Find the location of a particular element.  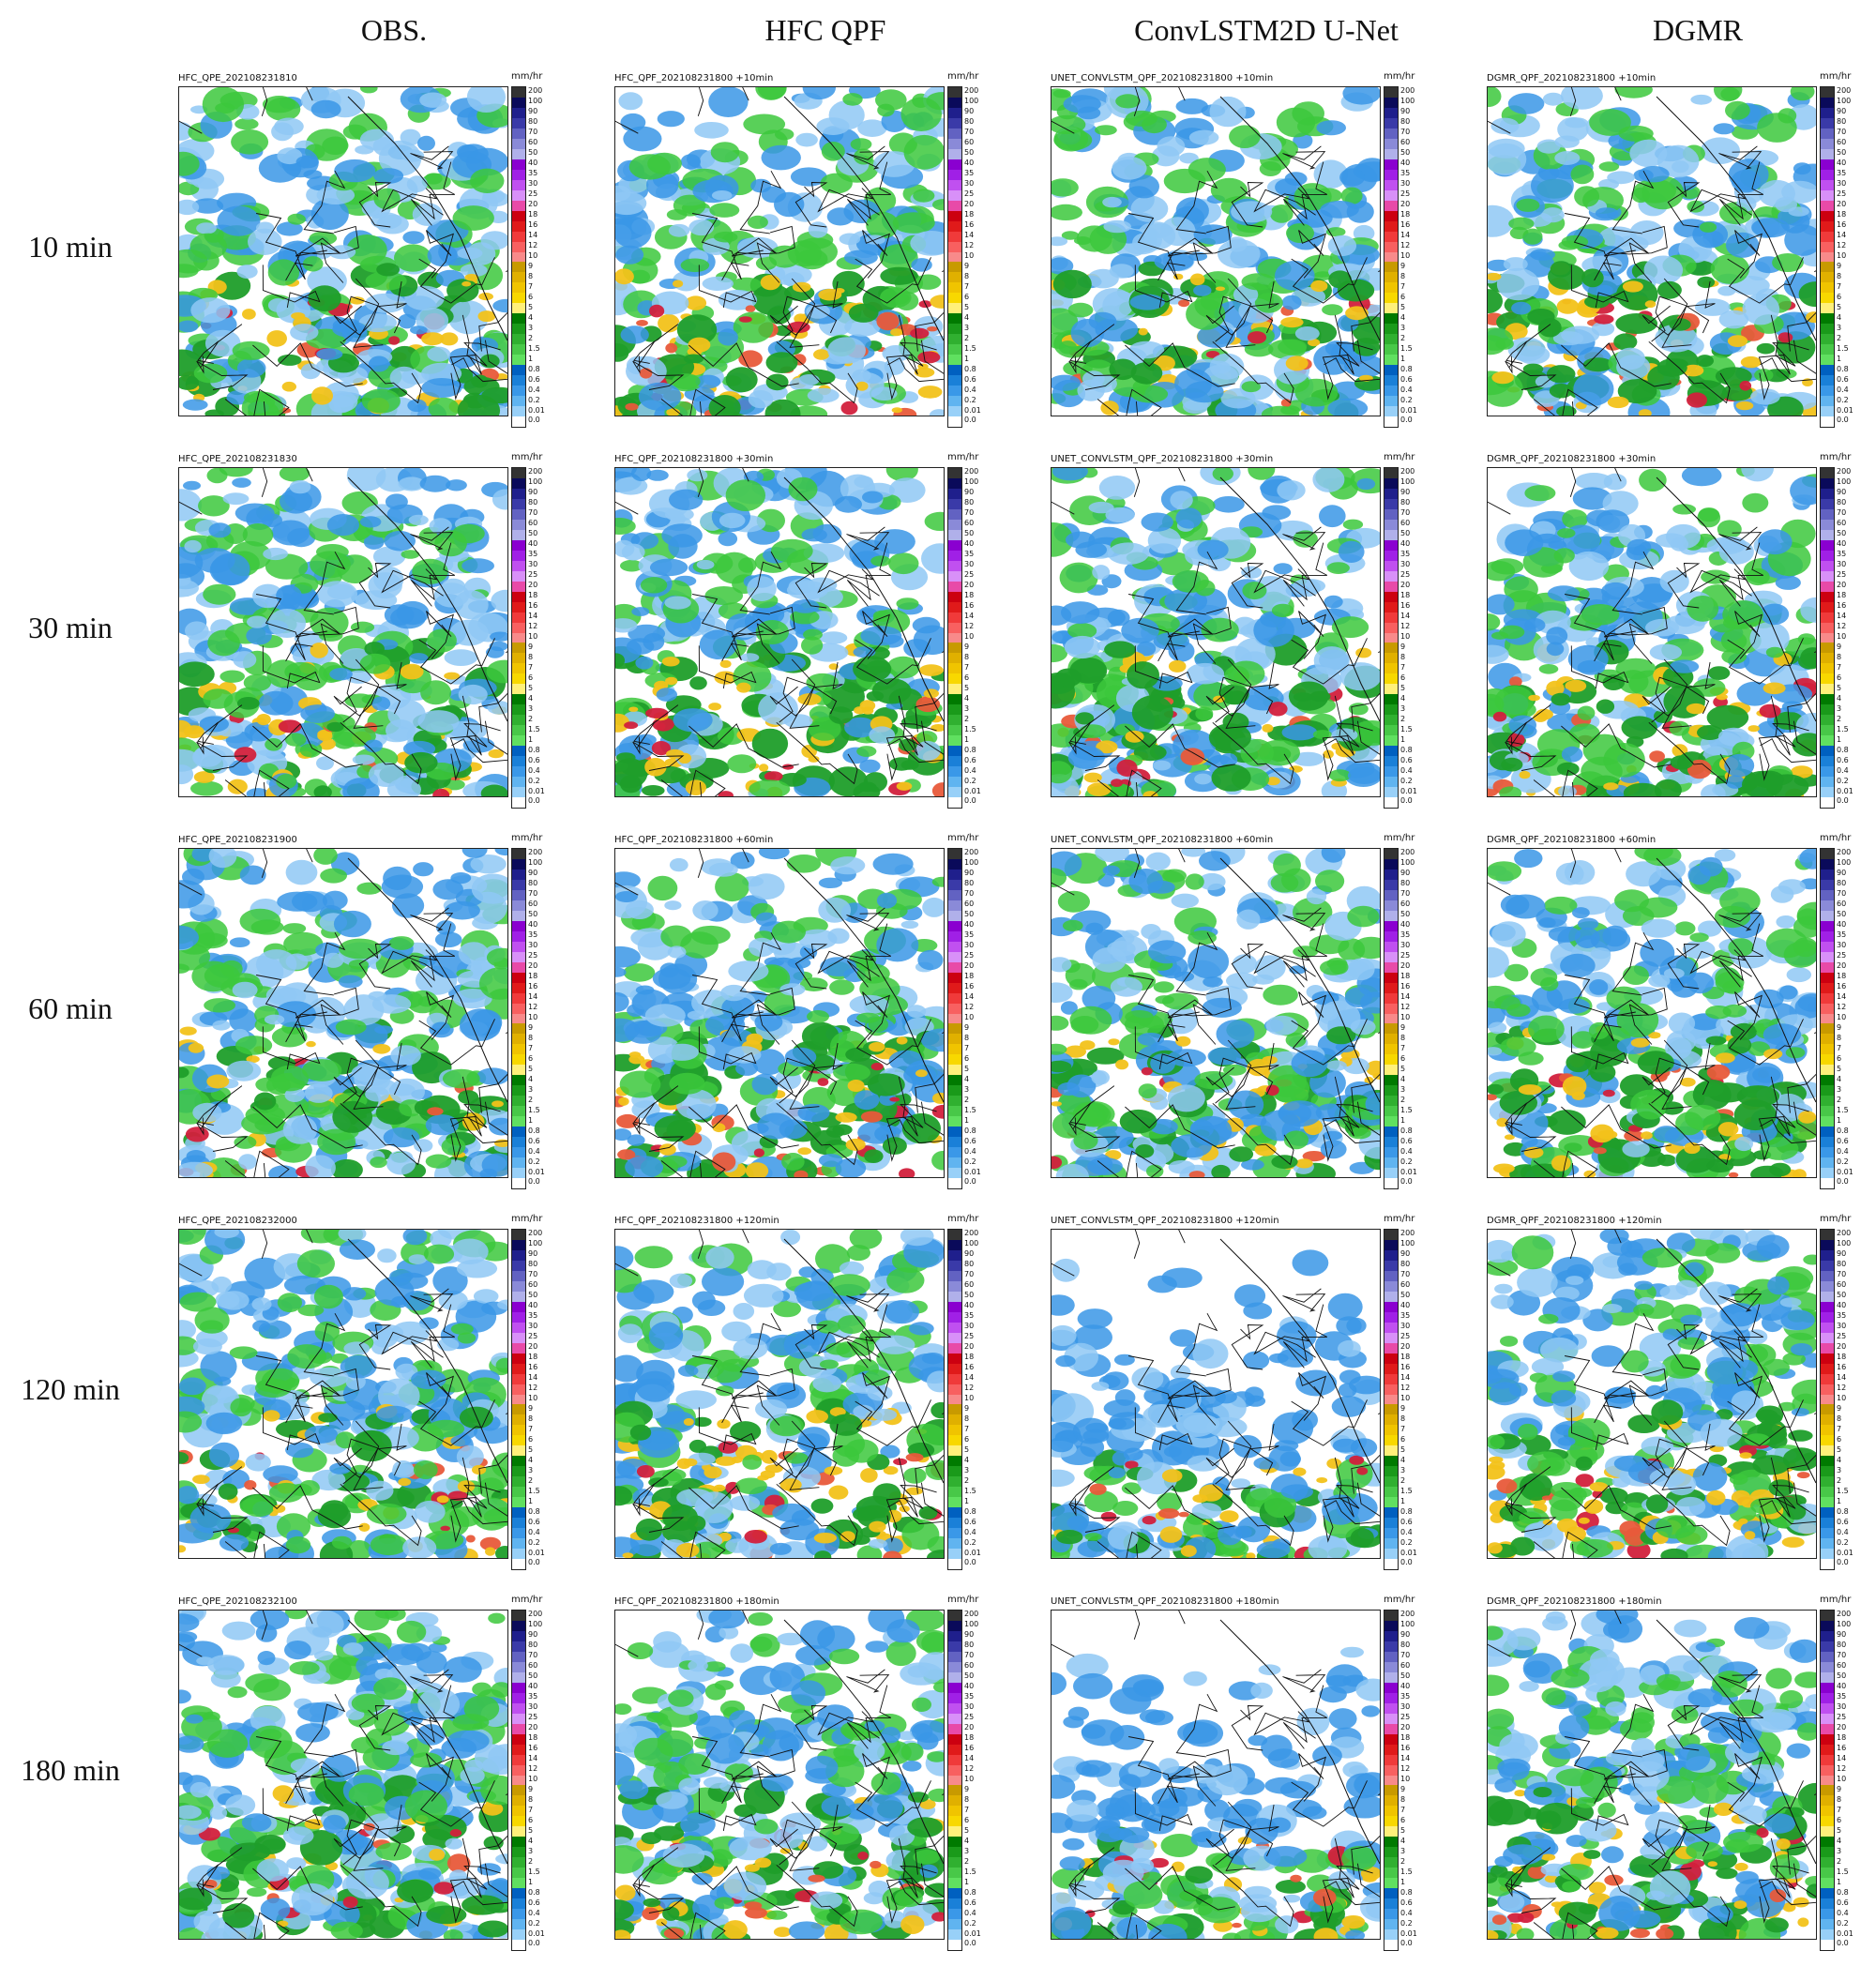

colorbar-tick-label: 35 is located at coordinates (1842, 555).